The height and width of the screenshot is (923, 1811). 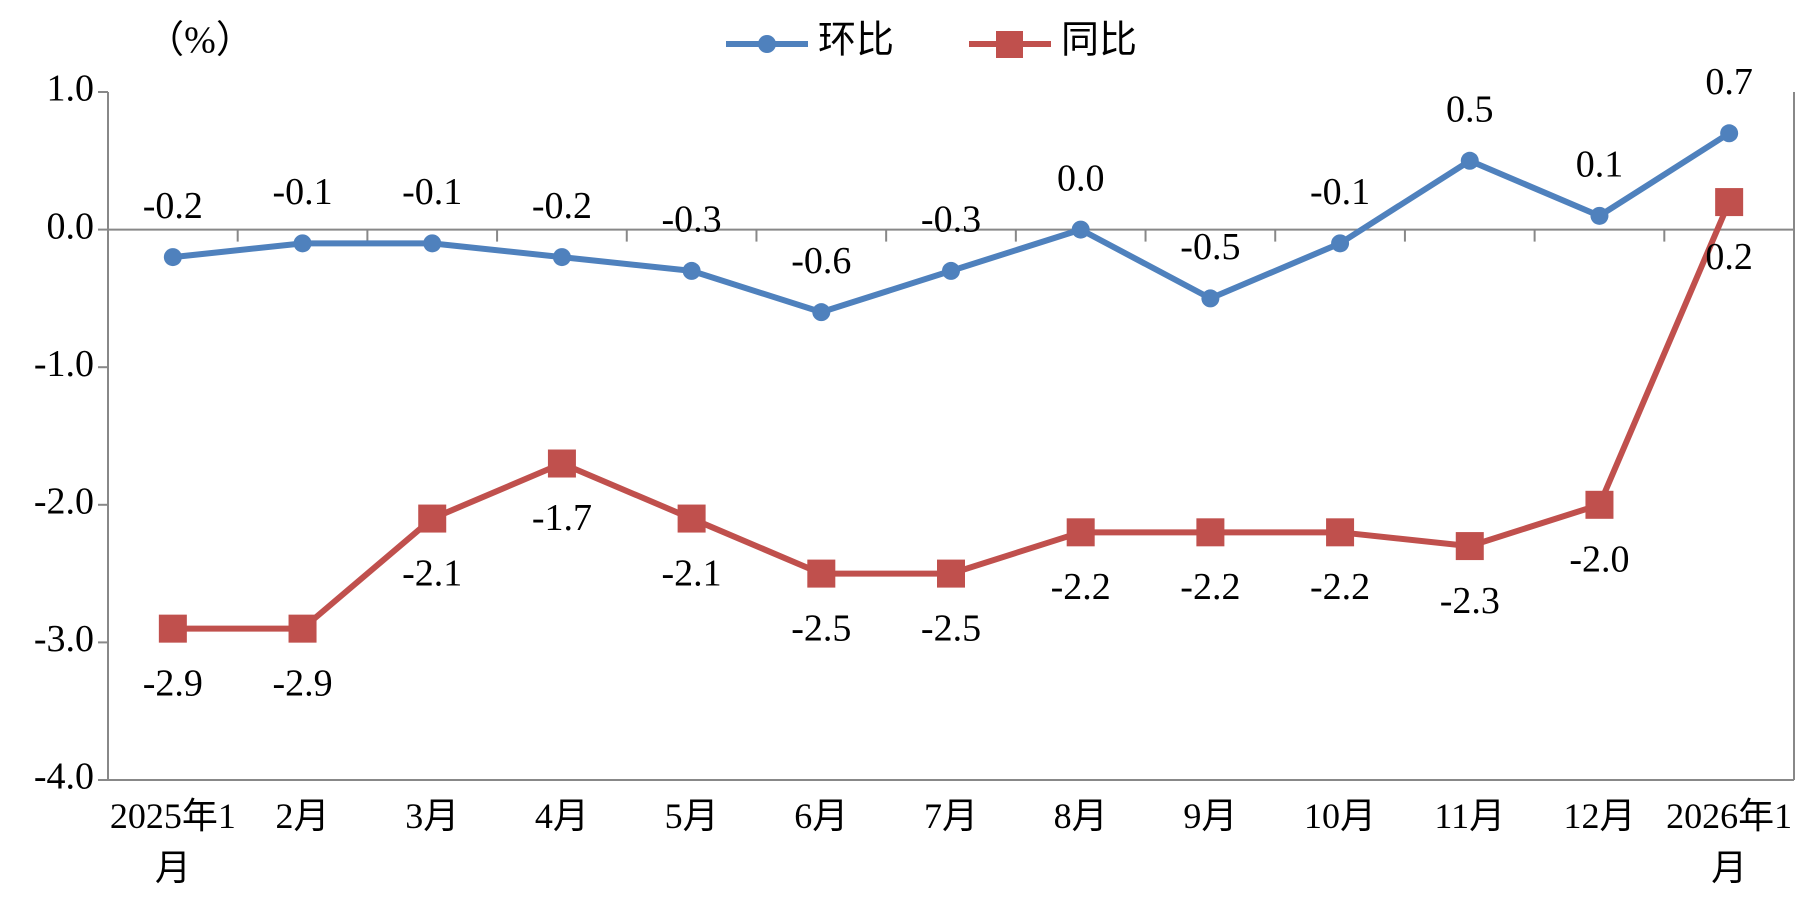 I want to click on y-tick-label: 1.0, so click(x=71, y=89).